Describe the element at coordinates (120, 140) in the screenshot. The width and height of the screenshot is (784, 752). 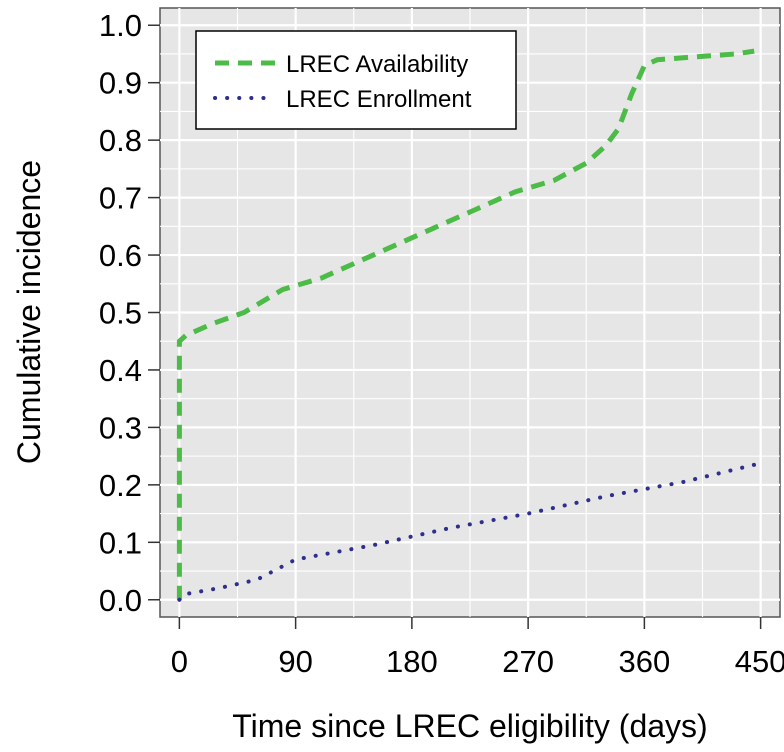
I see `y-tick-label: 0.8` at that location.